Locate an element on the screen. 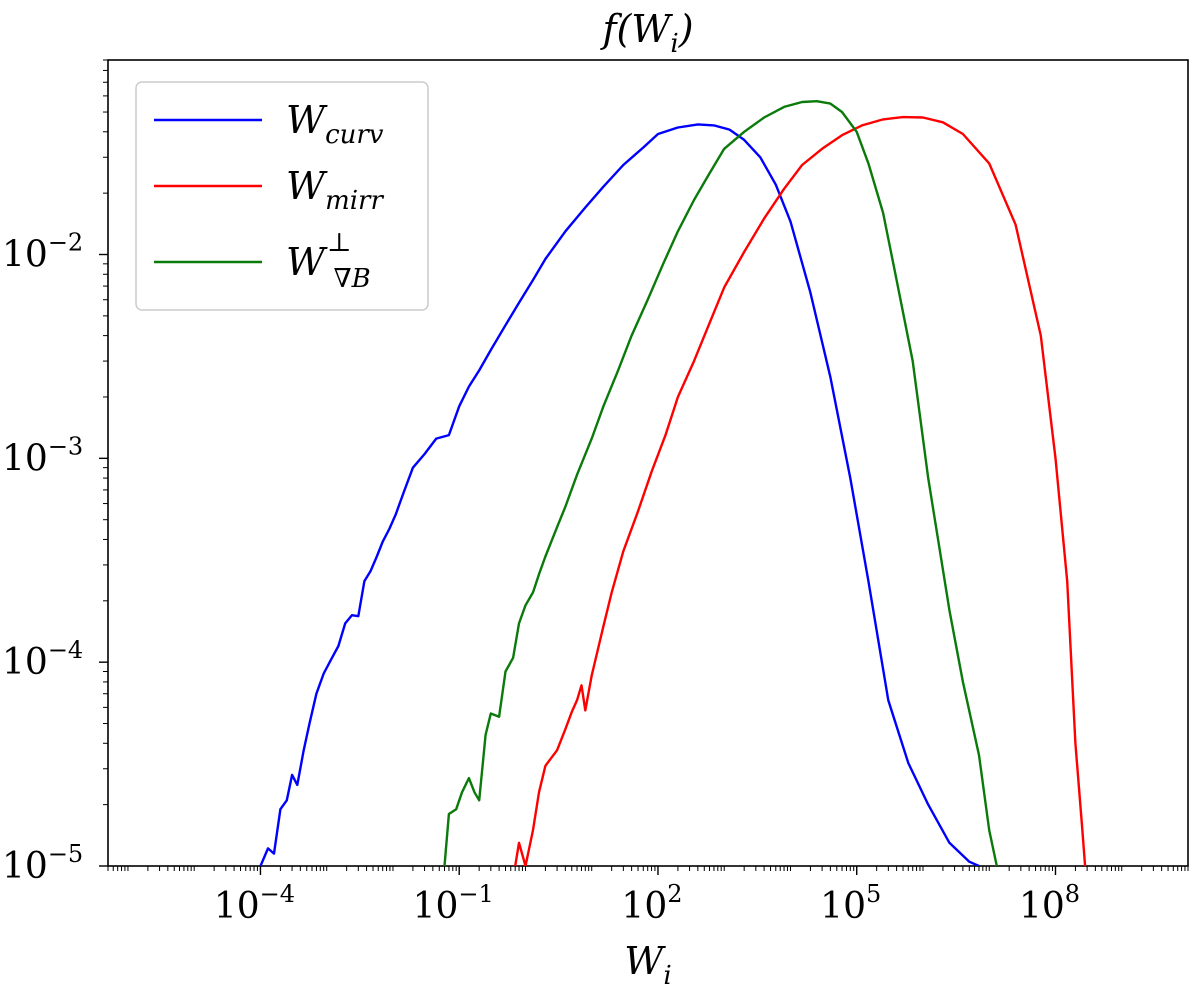 The width and height of the screenshot is (1200, 988). y-axis: 10⁻⁵ 10⁻⁴ 10⁻³ 10⁻² is located at coordinates (55, 473).